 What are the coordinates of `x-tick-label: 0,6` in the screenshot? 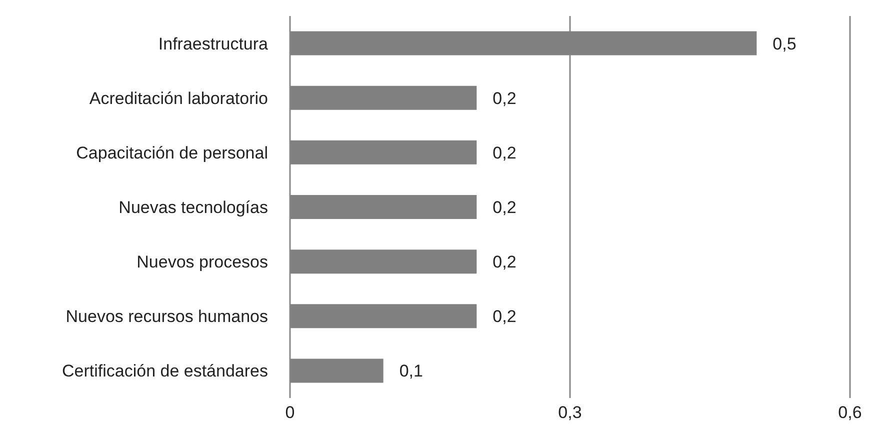 It's located at (850, 412).